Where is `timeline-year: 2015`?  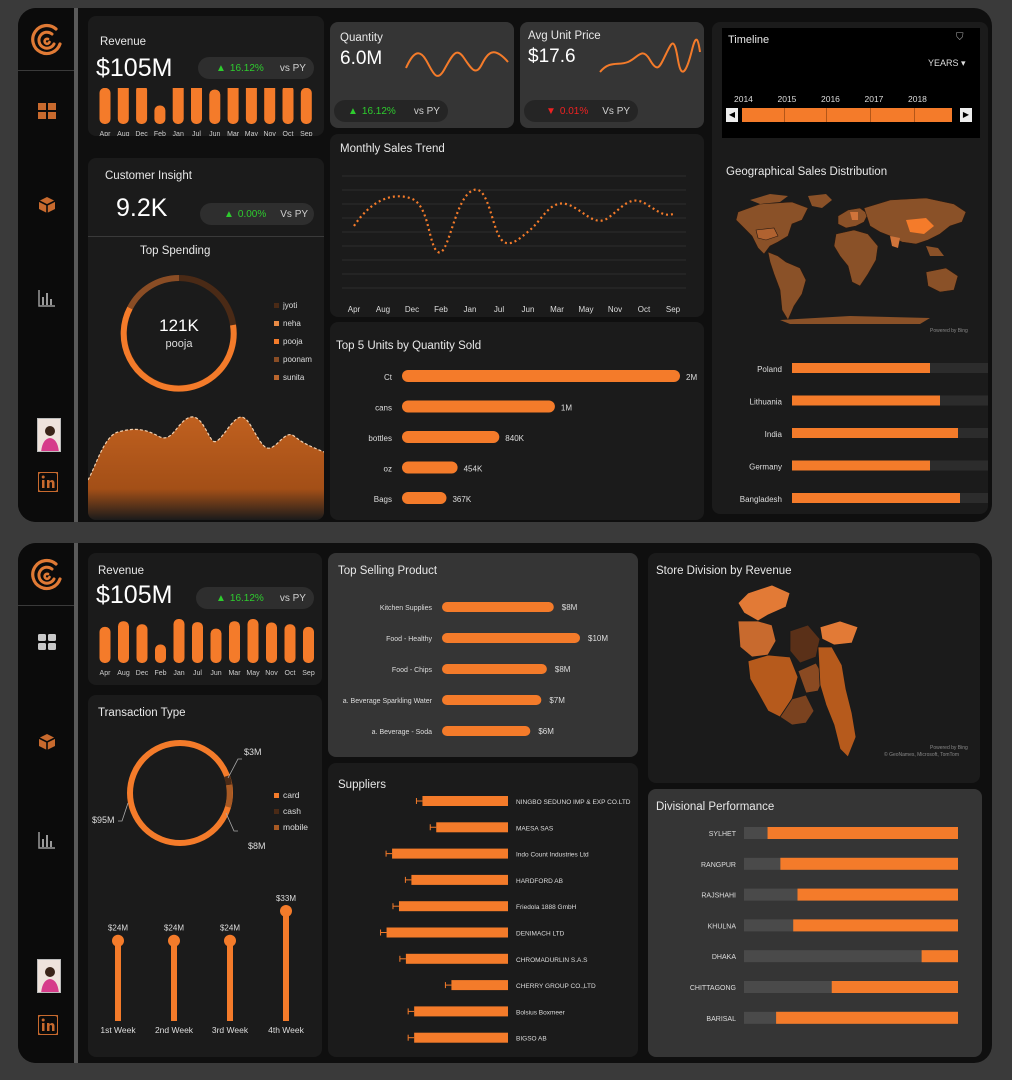
timeline-year: 2015 is located at coordinates (787, 99).